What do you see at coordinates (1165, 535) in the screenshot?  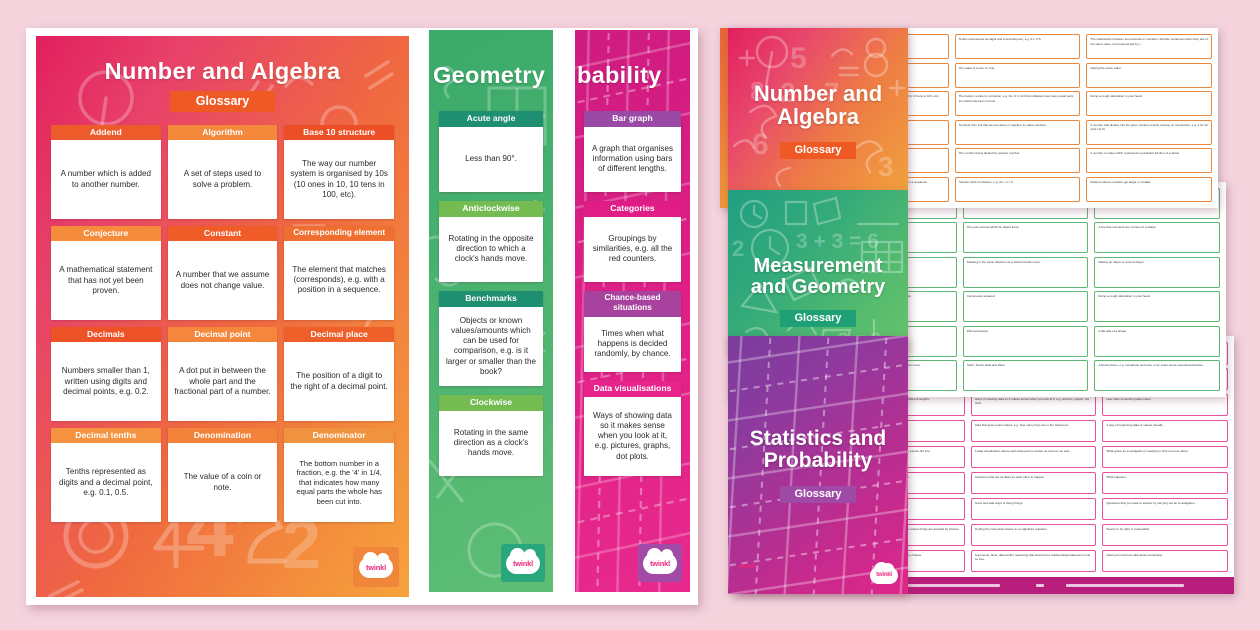 I see `glossary-definition-row: Seems to be right or reasonable.` at bounding box center [1165, 535].